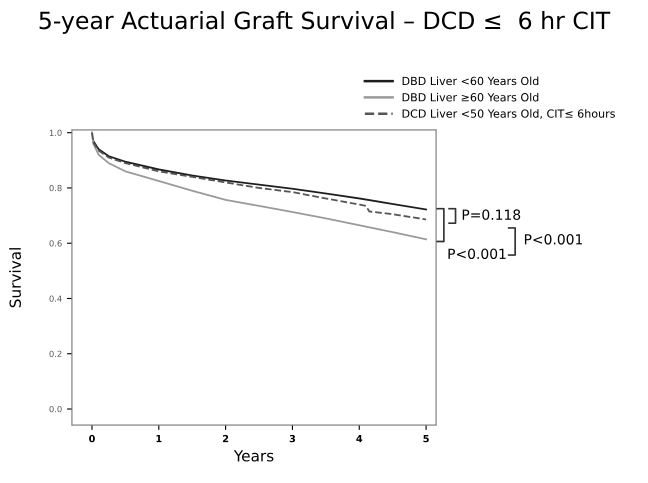 This screenshot has width=648, height=483. I want to click on x-tick-label: 0, so click(92, 438).